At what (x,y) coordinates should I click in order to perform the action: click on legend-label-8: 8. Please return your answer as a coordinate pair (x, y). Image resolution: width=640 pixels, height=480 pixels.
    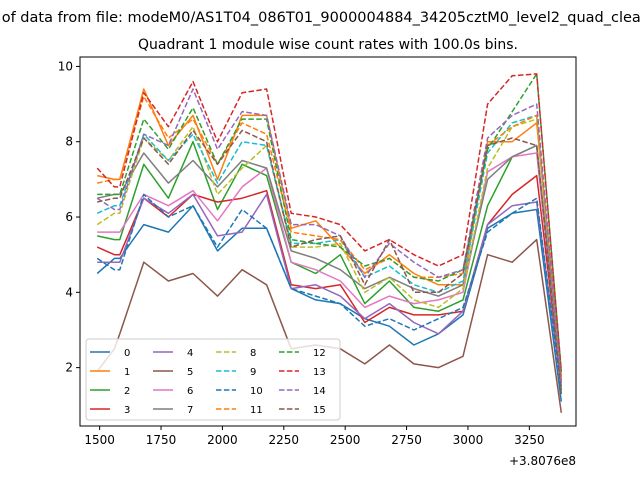
    Looking at the image, I should click on (253, 353).